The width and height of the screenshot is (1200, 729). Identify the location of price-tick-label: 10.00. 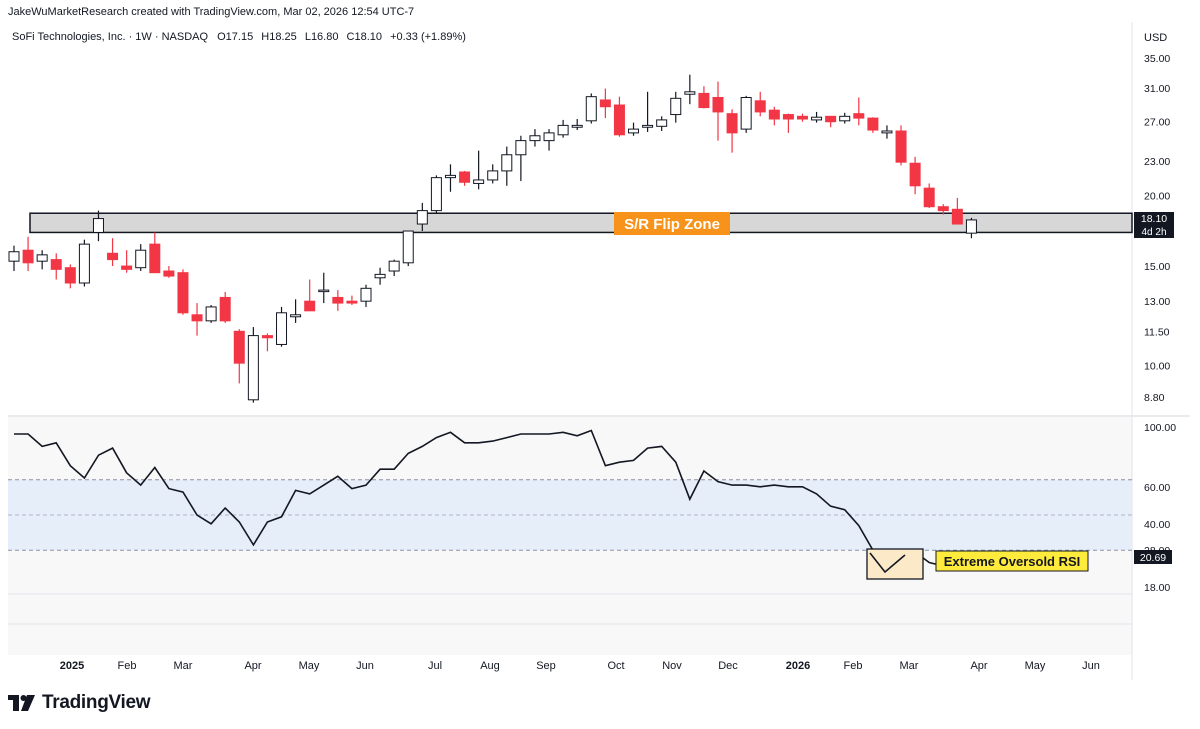
(1157, 367).